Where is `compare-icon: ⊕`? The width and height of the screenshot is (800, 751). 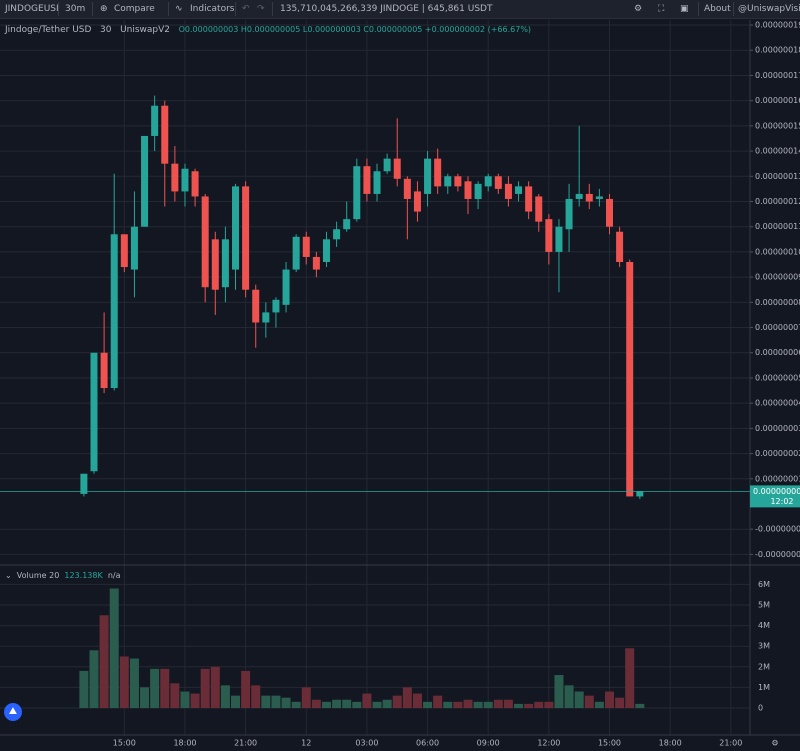 compare-icon: ⊕ is located at coordinates (104, 9).